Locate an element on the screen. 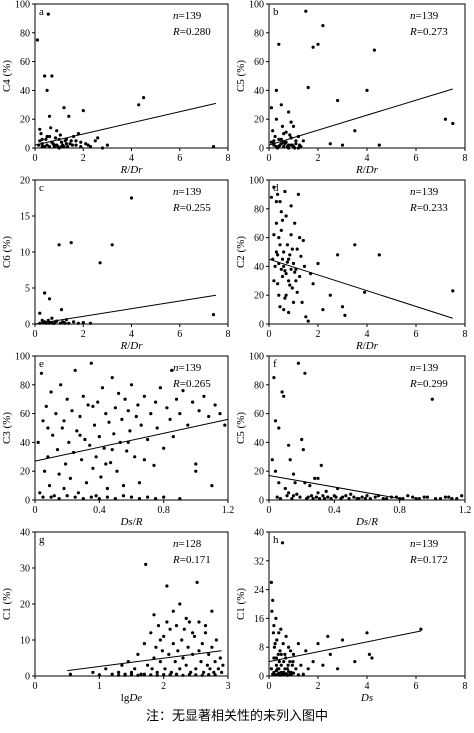  x-axis-label: lgDe is located at coordinates (132, 698).